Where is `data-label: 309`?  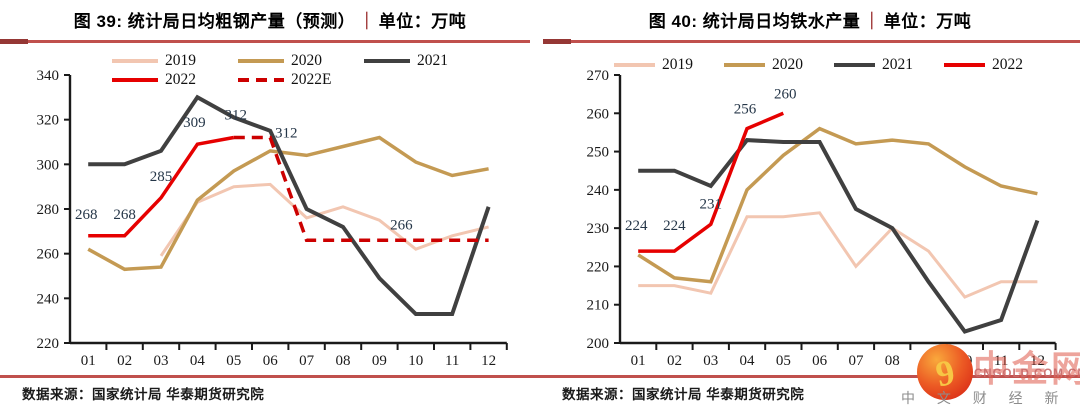 data-label: 309 is located at coordinates (194, 123).